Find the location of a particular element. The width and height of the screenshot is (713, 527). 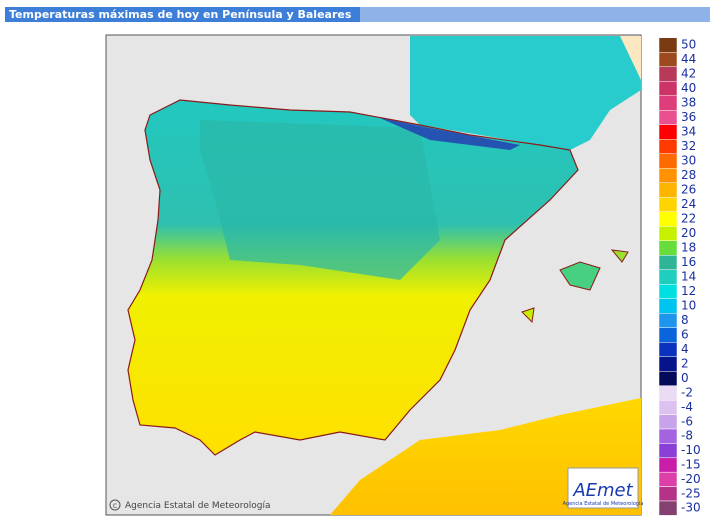

legend-label: 40 is located at coordinates (688, 88).